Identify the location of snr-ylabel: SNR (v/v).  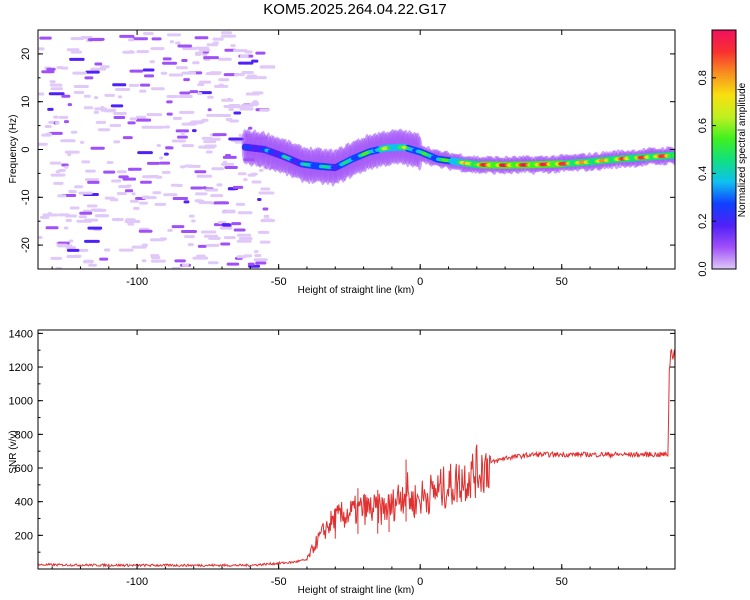
(13, 451).